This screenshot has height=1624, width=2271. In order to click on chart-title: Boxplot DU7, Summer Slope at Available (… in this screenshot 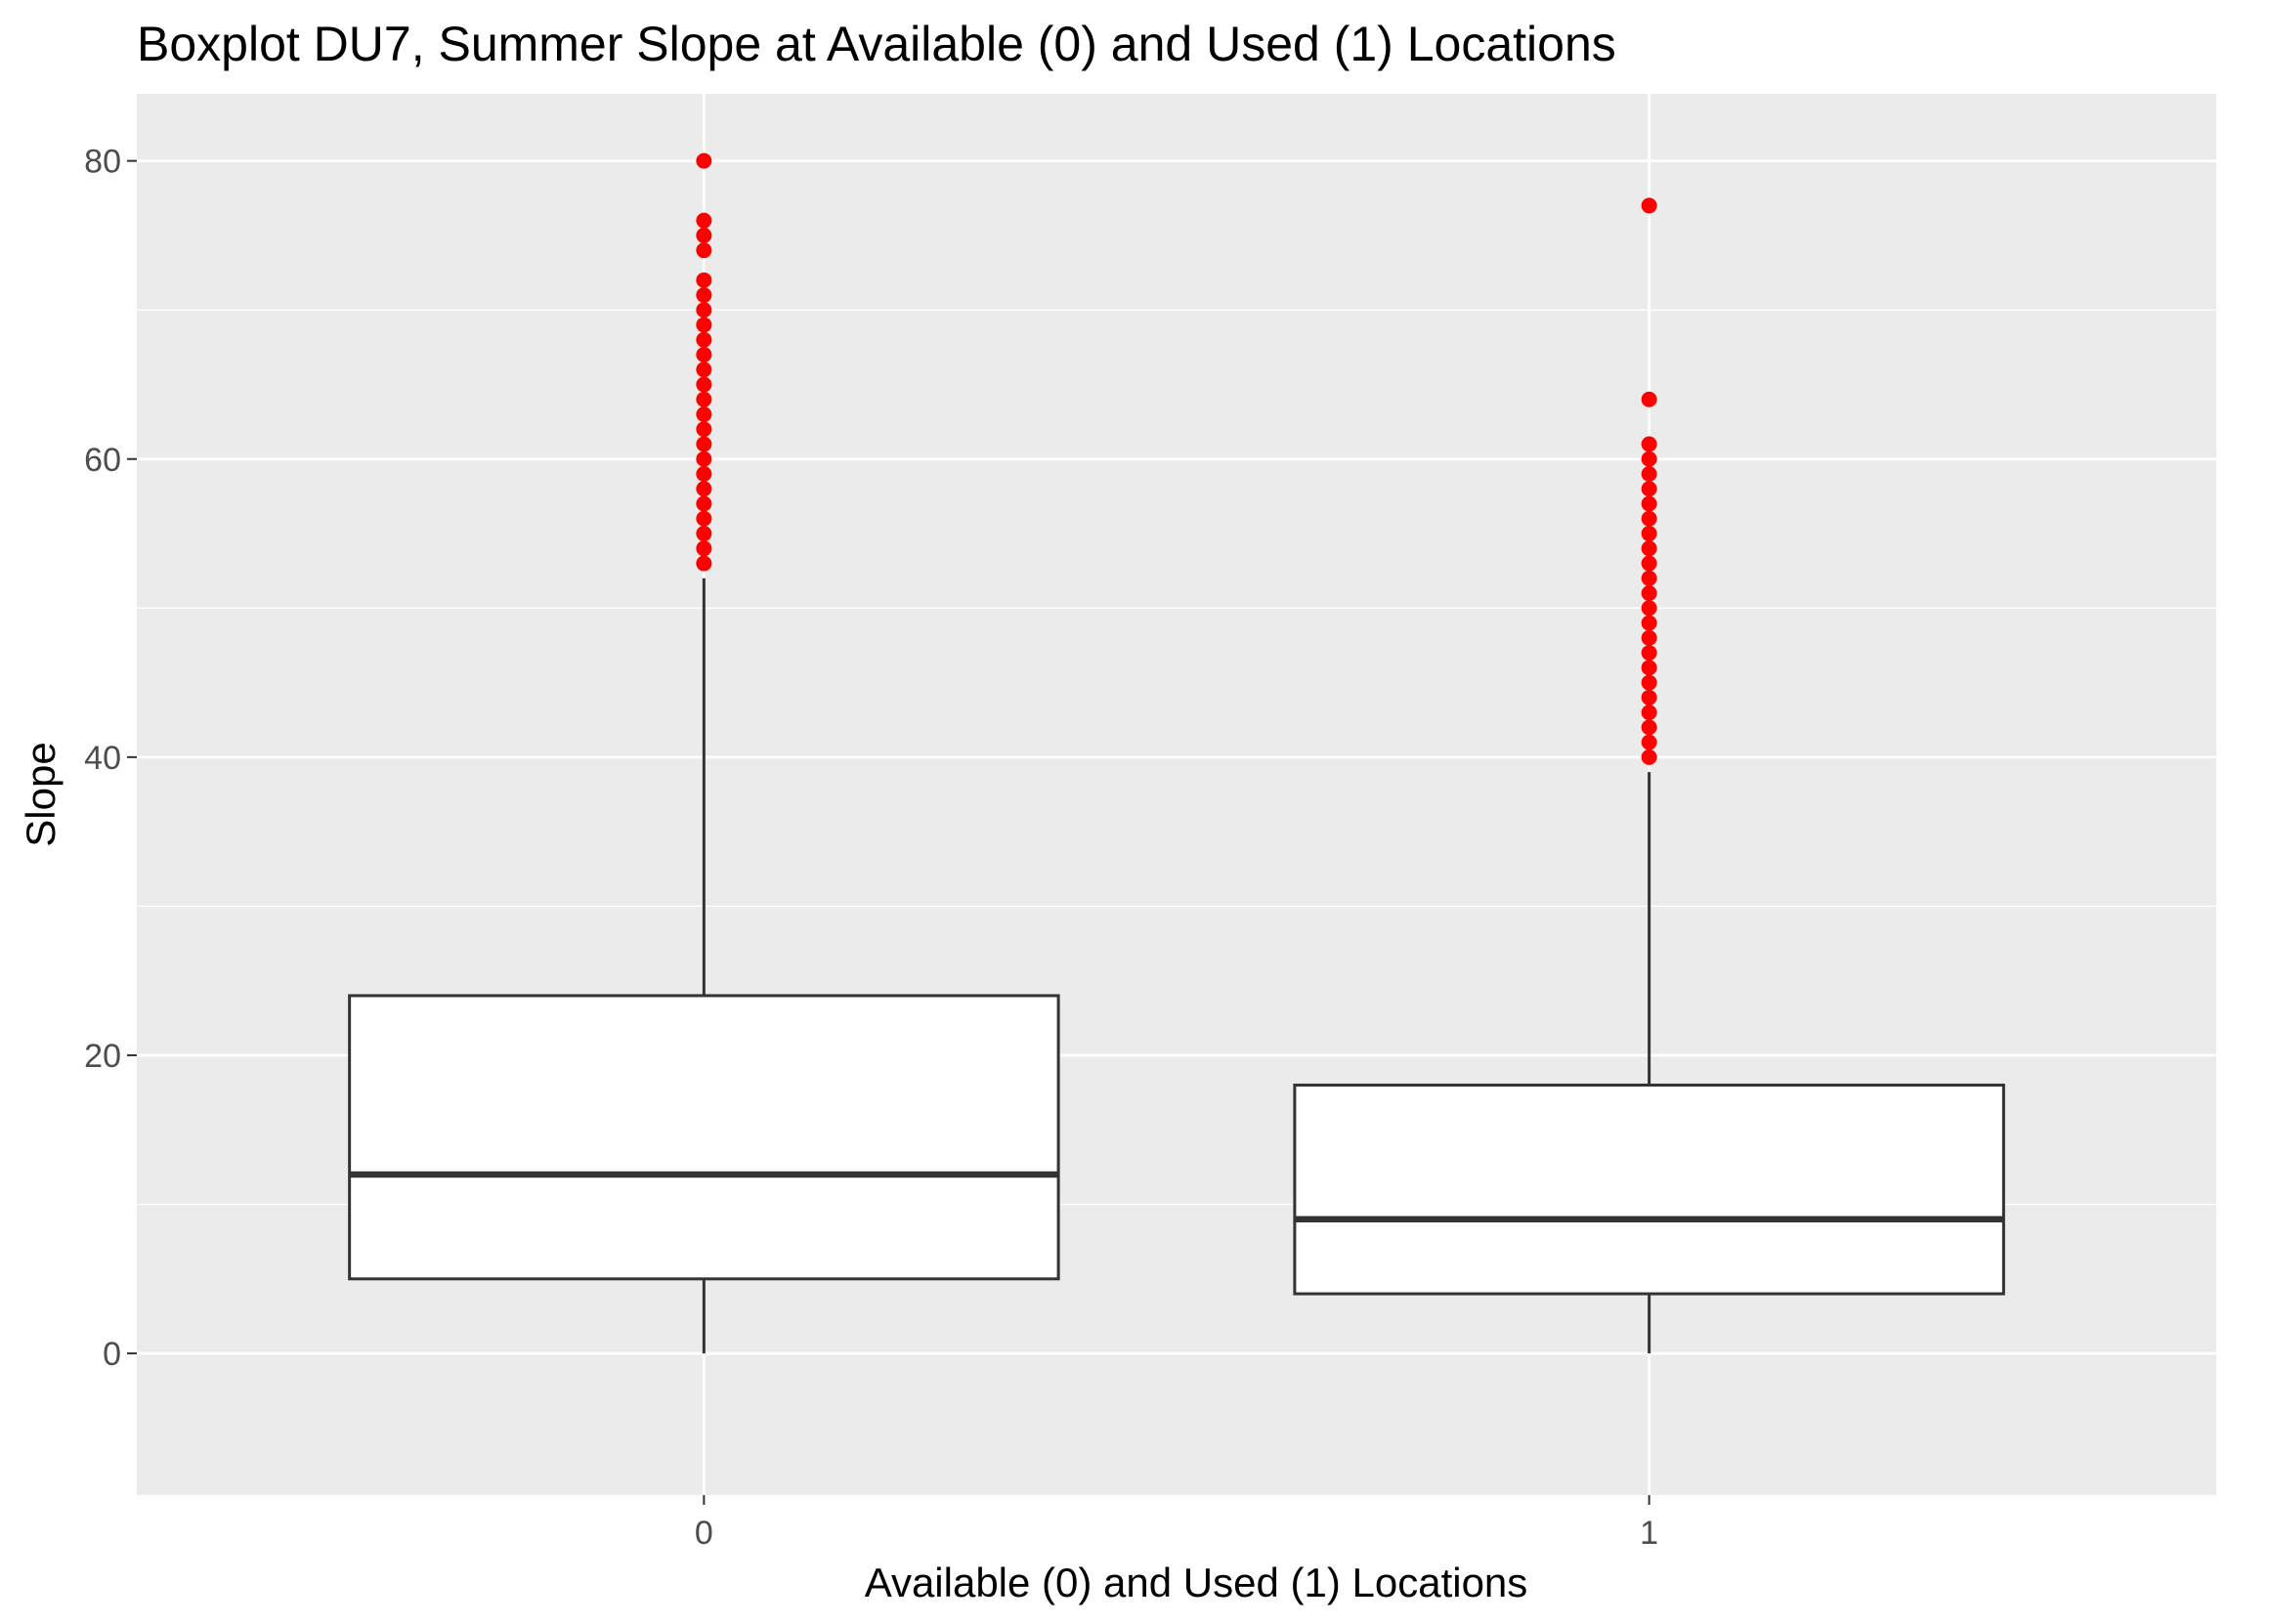, I will do `click(876, 44)`.